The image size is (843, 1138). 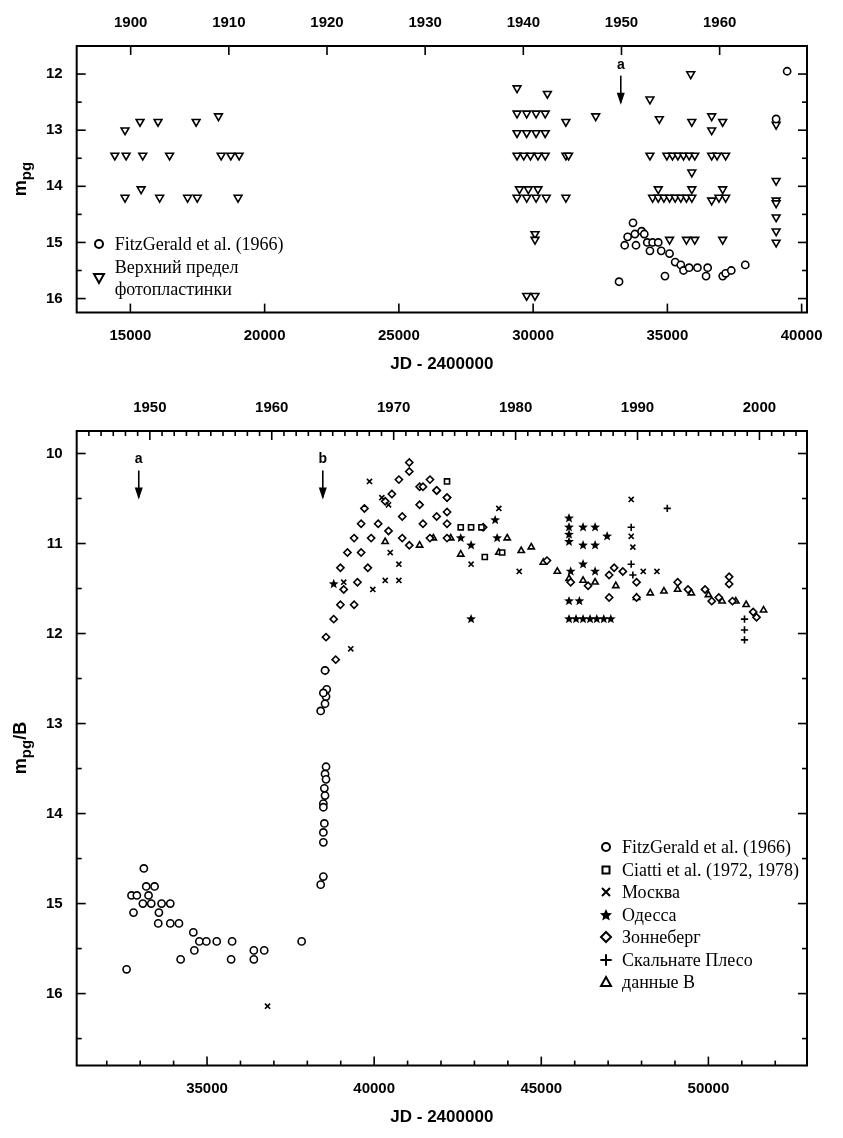 What do you see at coordinates (515, 407) in the screenshot?
I see `x2-tick-label: 1980` at bounding box center [515, 407].